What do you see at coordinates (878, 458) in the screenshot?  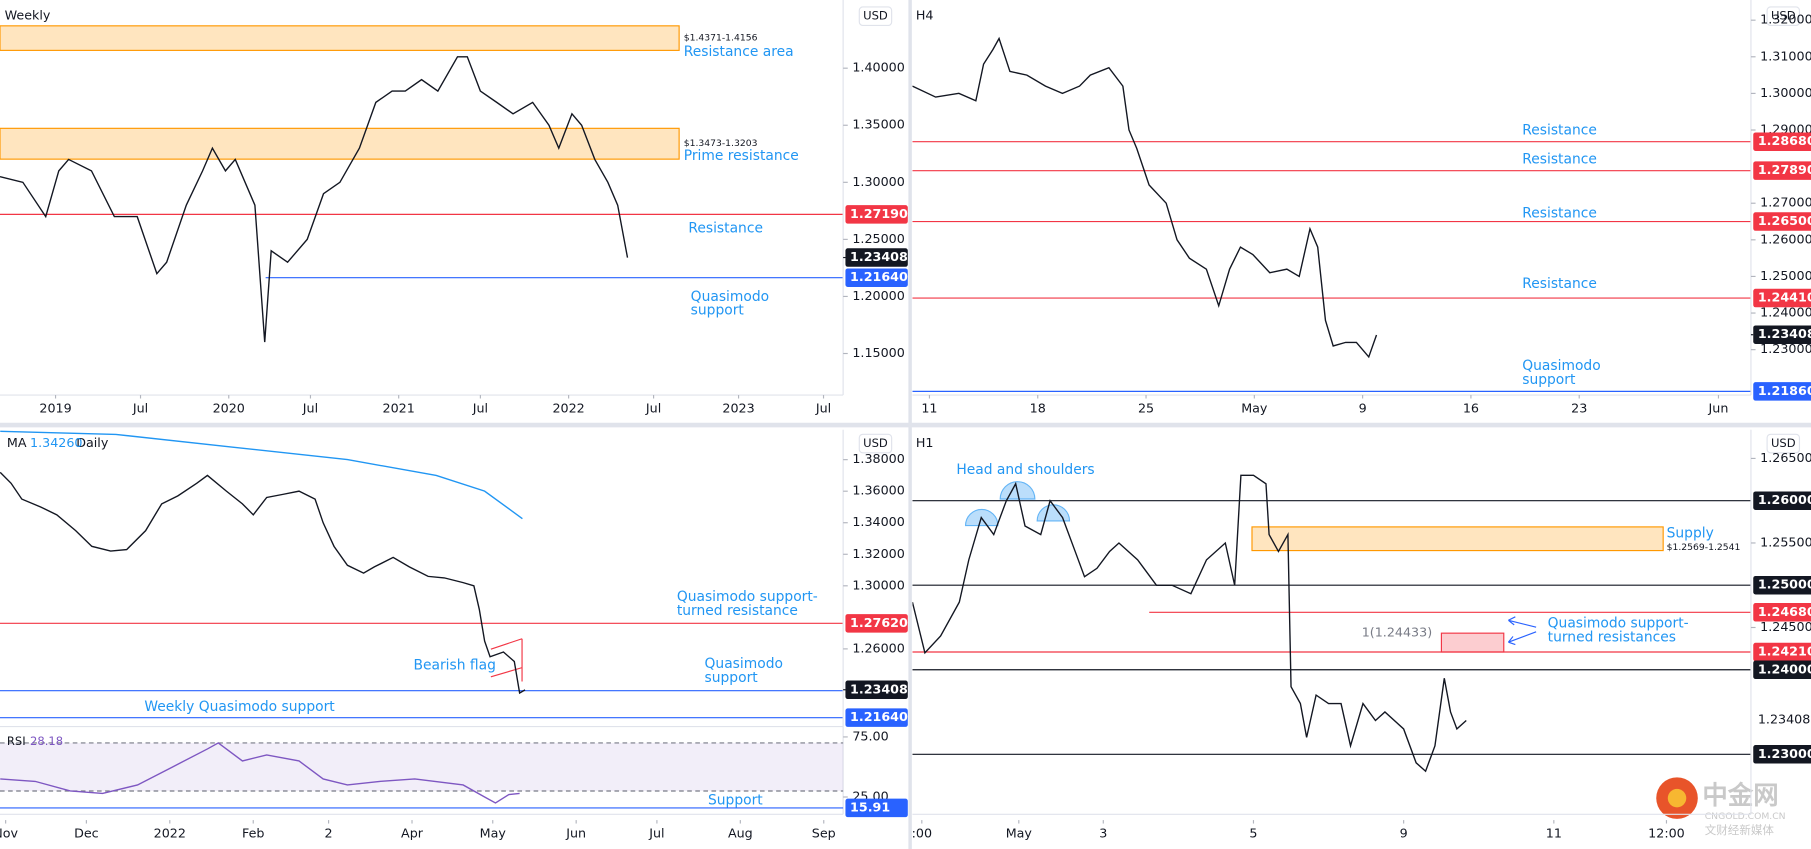 I see `y-tick-label: 1.38000` at bounding box center [878, 458].